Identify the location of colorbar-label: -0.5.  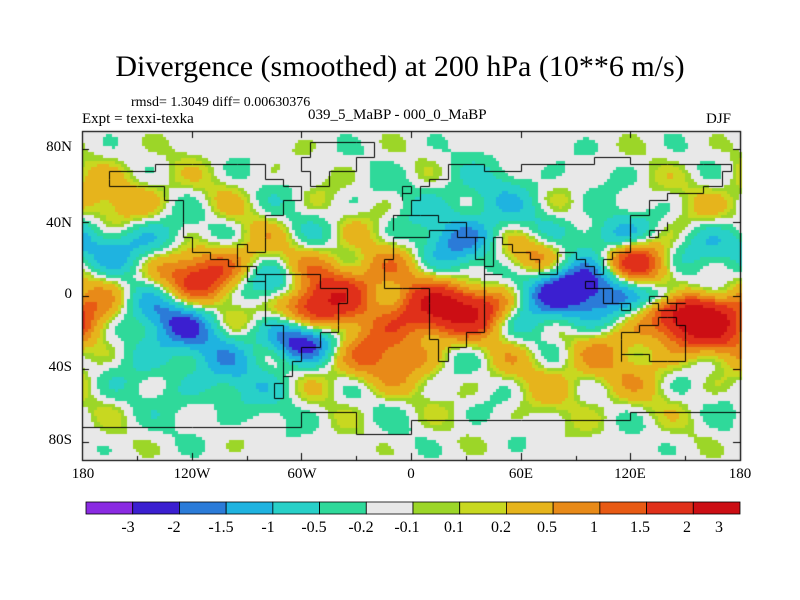
(314, 527).